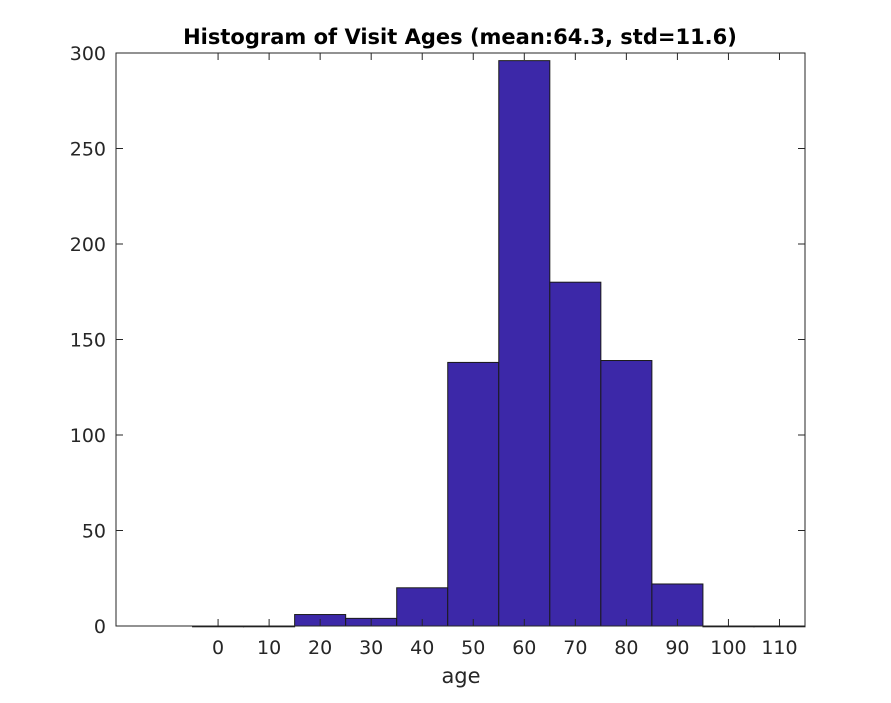 The width and height of the screenshot is (891, 703). What do you see at coordinates (88, 341) in the screenshot?
I see `y-tick-label: 150` at bounding box center [88, 341].